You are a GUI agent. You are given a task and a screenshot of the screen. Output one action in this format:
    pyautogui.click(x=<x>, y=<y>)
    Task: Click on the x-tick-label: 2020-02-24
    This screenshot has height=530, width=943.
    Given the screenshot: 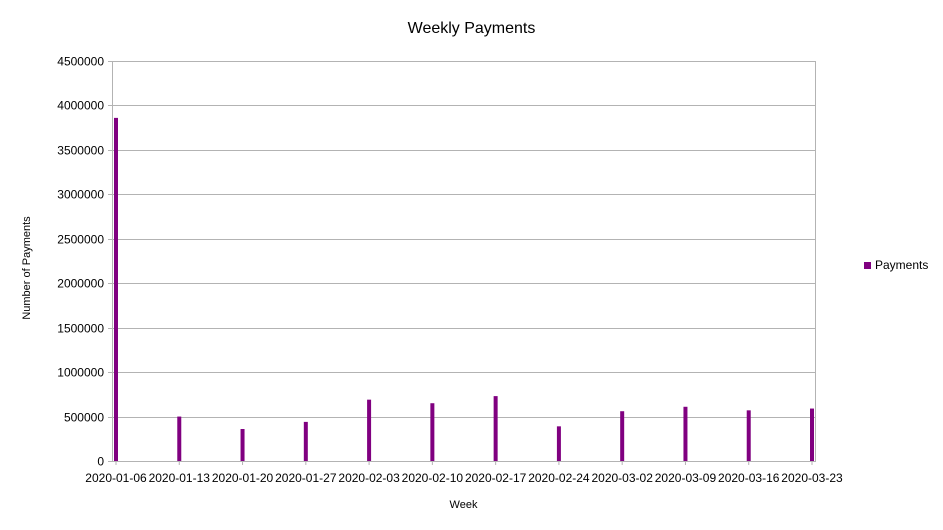 What is the action you would take?
    pyautogui.click(x=559, y=478)
    